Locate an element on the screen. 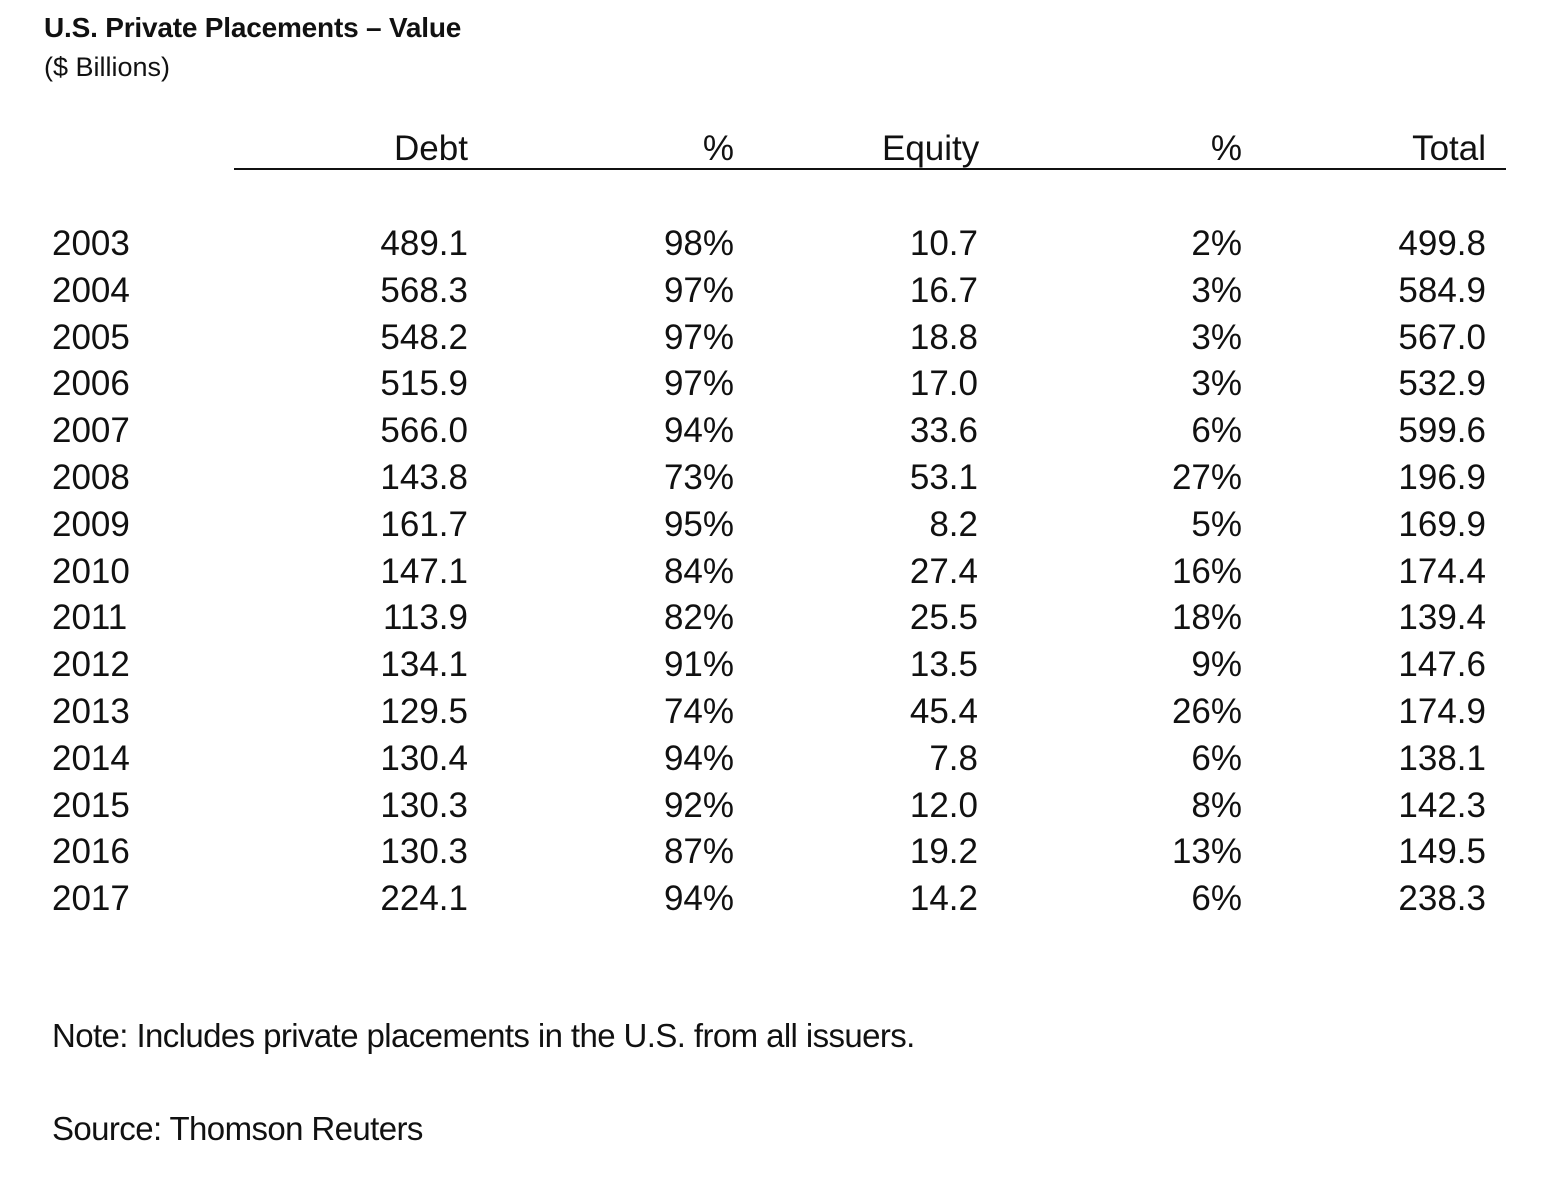  equity-cell: 16.7 is located at coordinates (943, 290).